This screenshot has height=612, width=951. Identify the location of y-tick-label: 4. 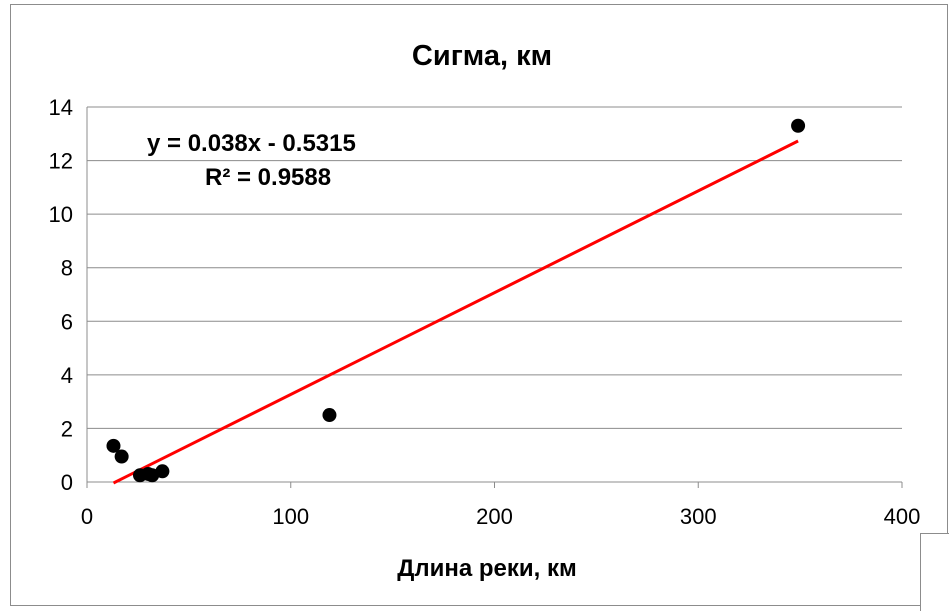
(67, 375).